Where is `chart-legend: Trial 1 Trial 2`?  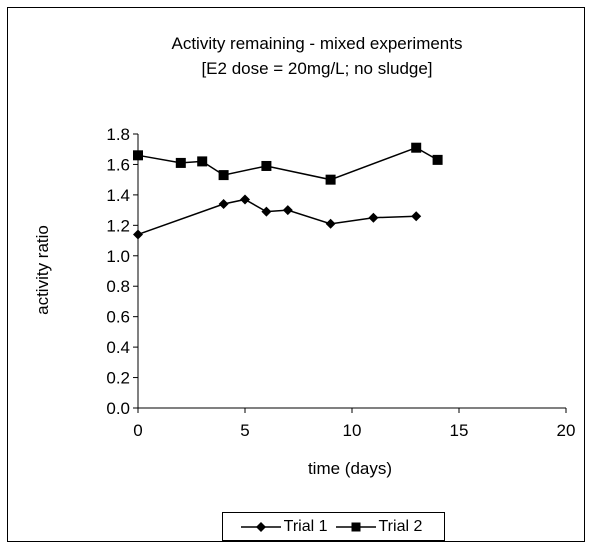 chart-legend: Trial 1 Trial 2 is located at coordinates (333, 526).